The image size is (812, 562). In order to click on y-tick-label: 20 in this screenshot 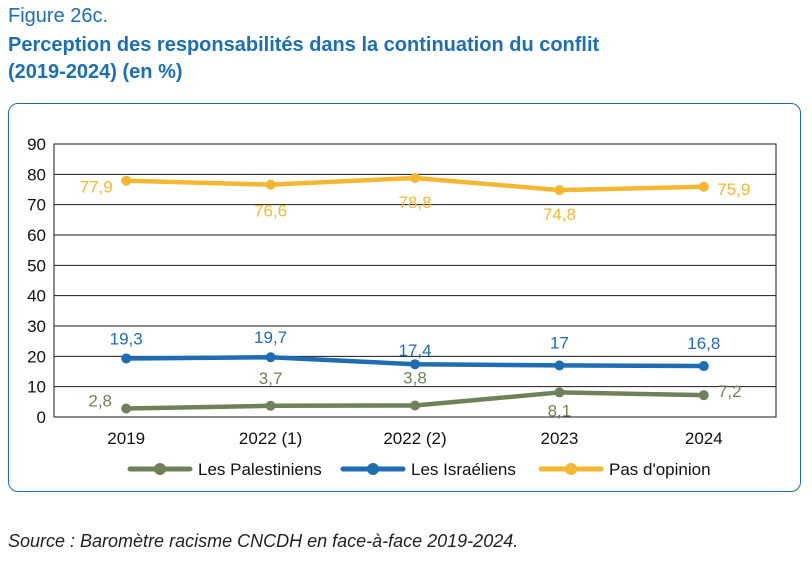, I will do `click(36, 356)`.